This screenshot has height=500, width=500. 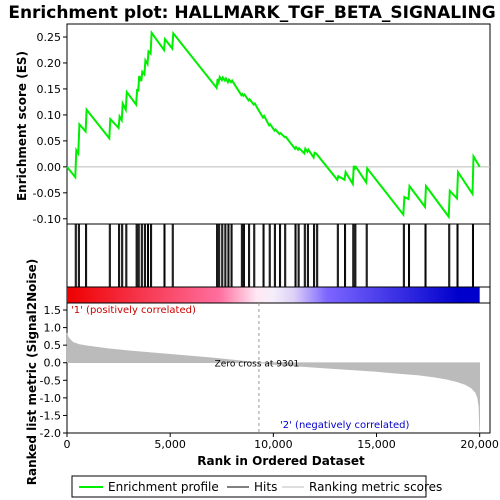 I want to click on metric-ytick-label: 1.0, so click(x=53, y=328).